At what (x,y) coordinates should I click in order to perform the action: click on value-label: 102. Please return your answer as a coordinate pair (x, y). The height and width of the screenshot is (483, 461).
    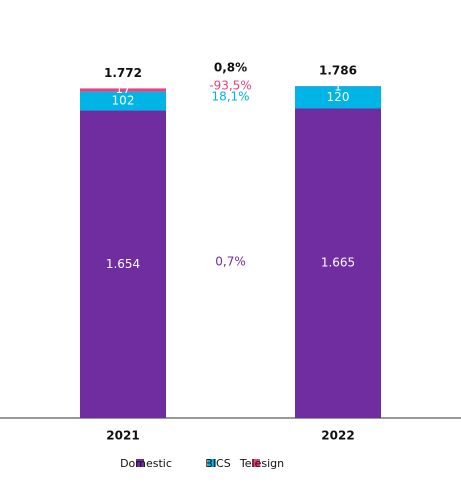
    Looking at the image, I should click on (123, 101).